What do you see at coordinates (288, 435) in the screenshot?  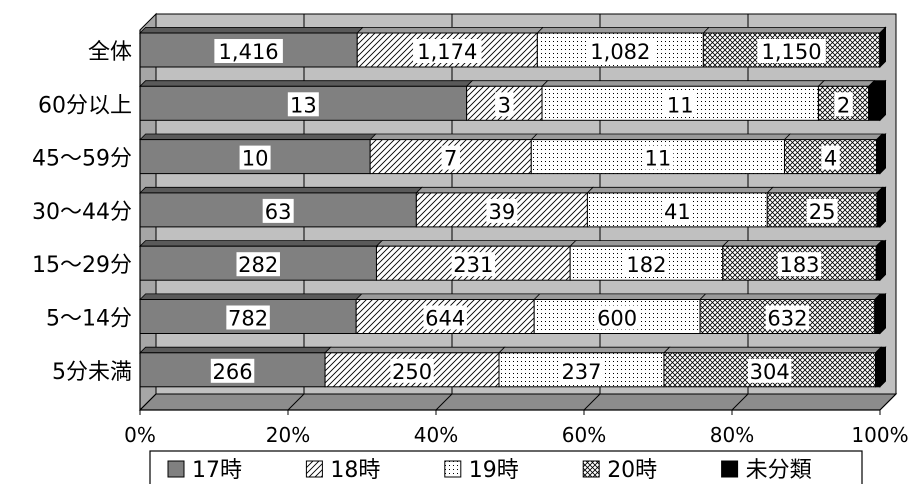 I see `x-tick-label-1: 20%` at bounding box center [288, 435].